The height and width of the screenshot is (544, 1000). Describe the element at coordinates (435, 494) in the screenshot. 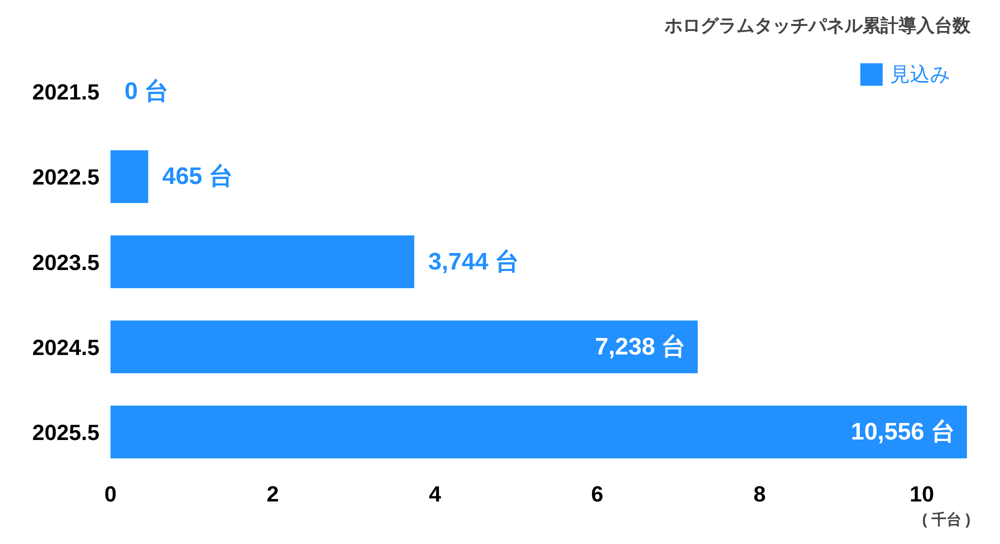

I see `x-tick-label: 4` at that location.